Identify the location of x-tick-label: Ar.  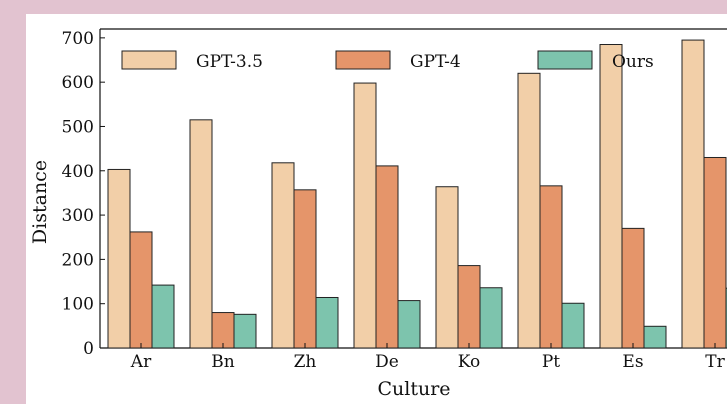
(141, 362).